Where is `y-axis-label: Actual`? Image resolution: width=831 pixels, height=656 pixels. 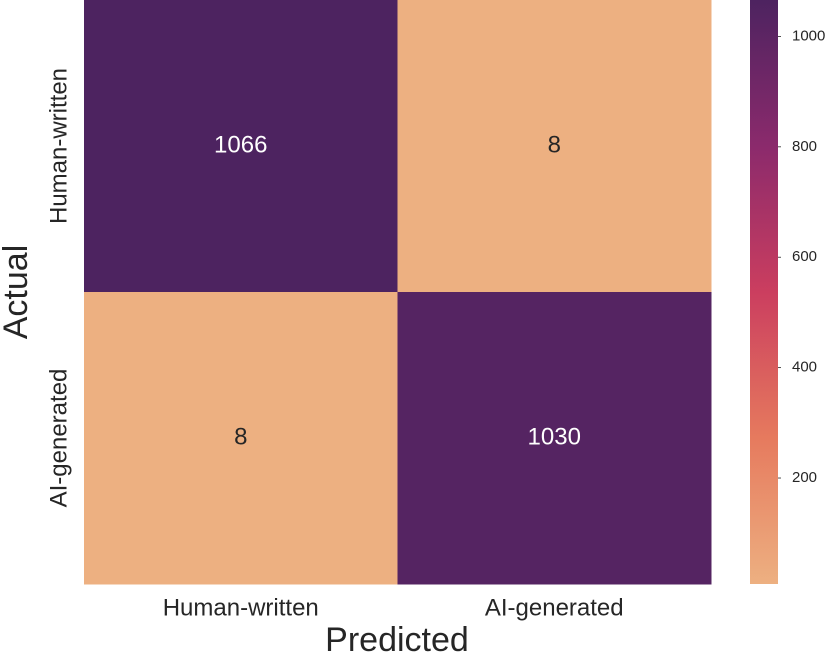
y-axis-label: Actual is located at coordinates (17, 292).